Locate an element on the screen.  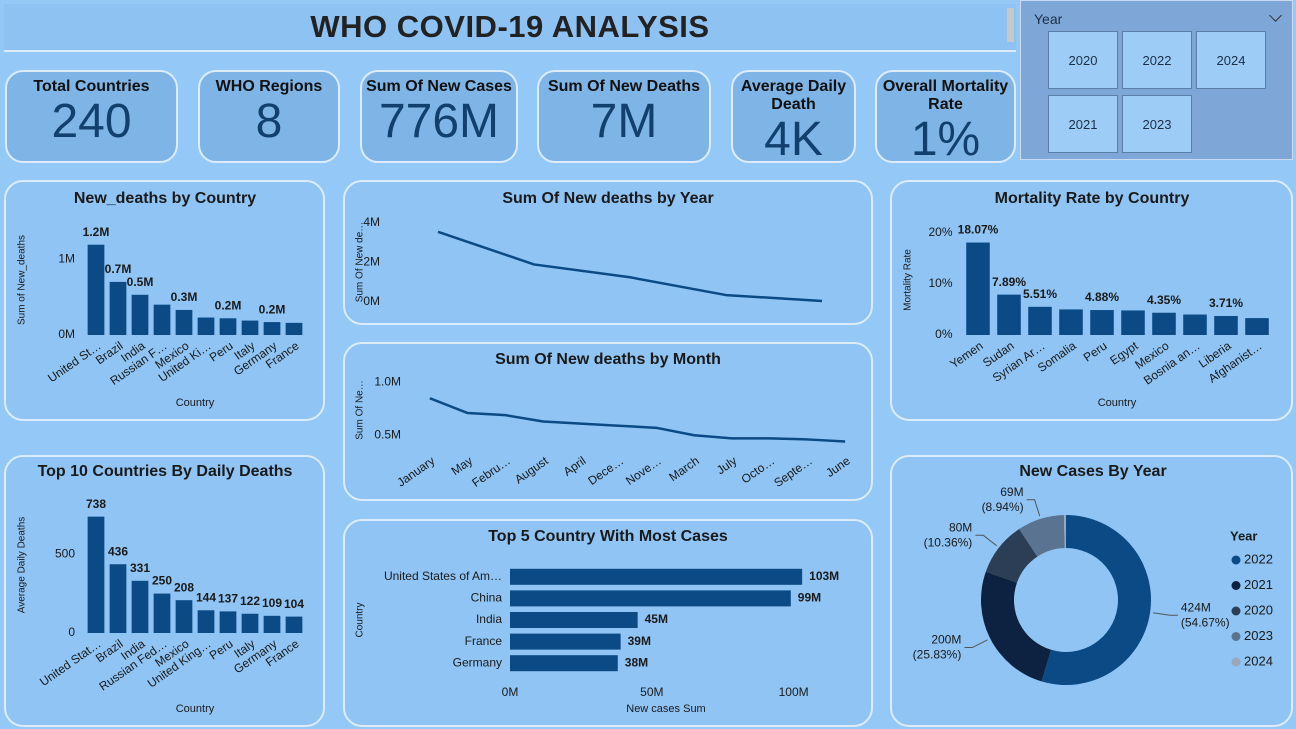
slicer-title: Year is located at coordinates (1048, 19).